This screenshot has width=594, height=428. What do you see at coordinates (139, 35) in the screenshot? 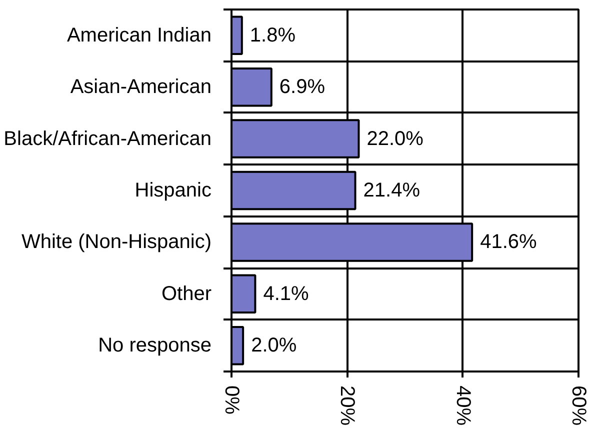
I see `y-tick-label: American Indian` at bounding box center [139, 35].